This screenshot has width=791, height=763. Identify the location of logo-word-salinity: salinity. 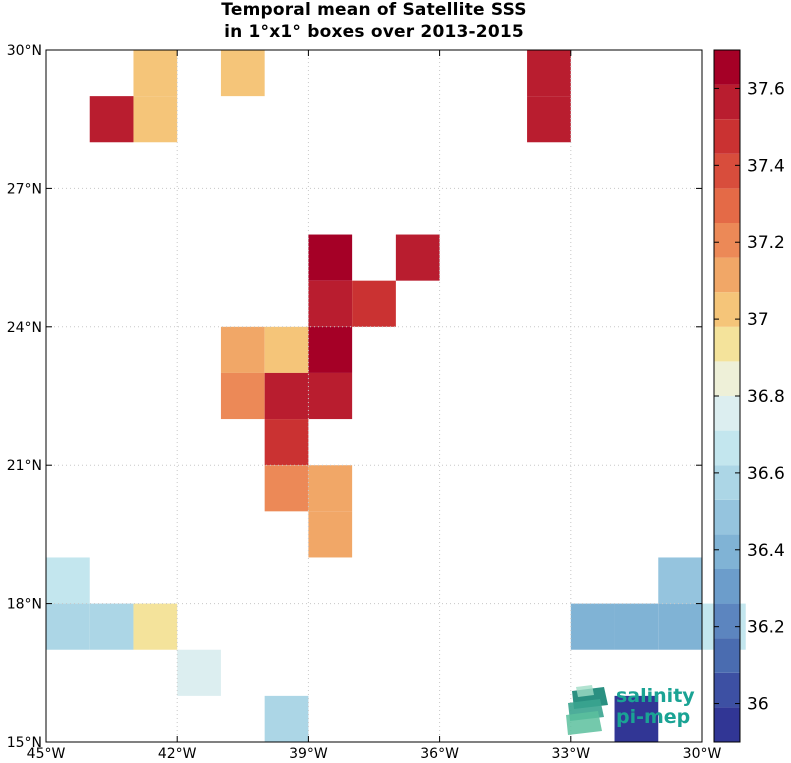
(655, 696).